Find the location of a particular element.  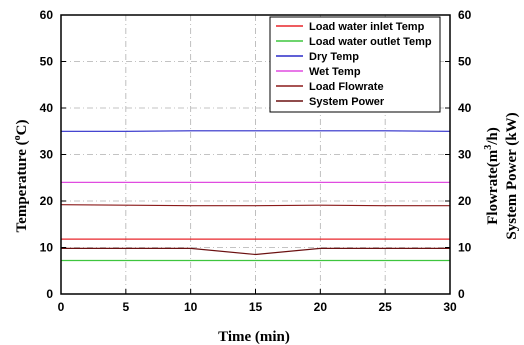

y2-tick-label: 30 is located at coordinates (465, 155).